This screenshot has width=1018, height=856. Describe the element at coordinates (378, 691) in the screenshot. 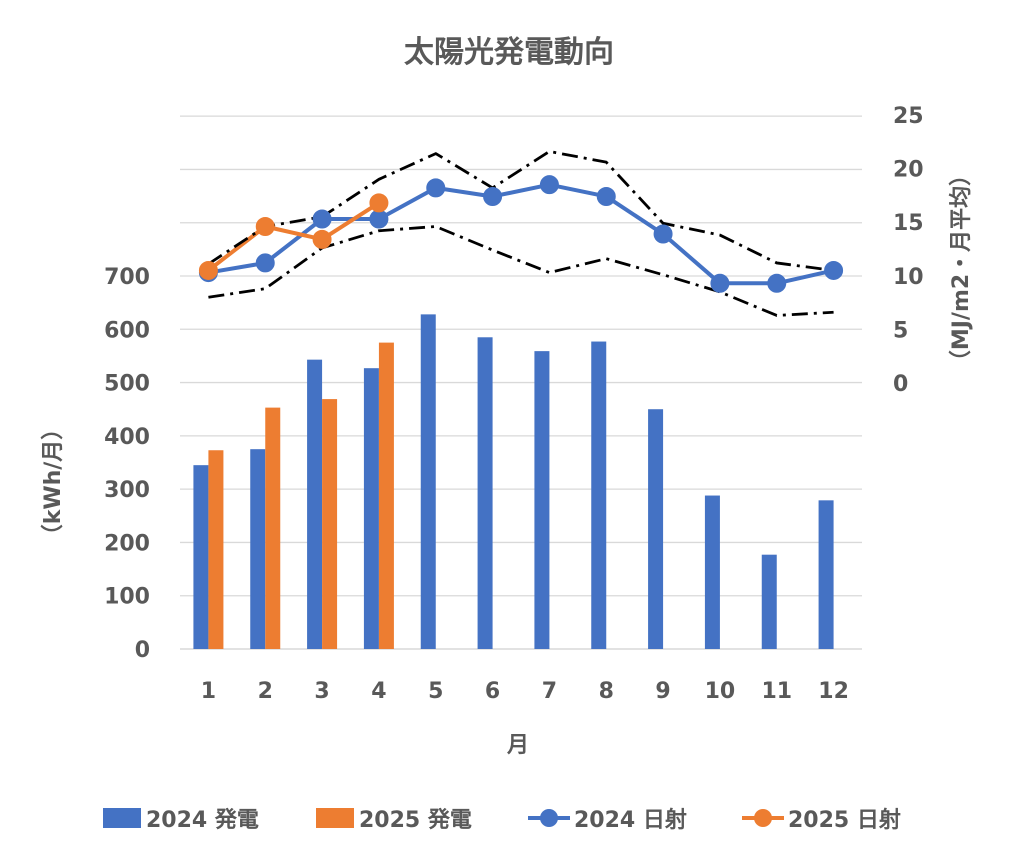

I see `x-tick-label: 4` at that location.